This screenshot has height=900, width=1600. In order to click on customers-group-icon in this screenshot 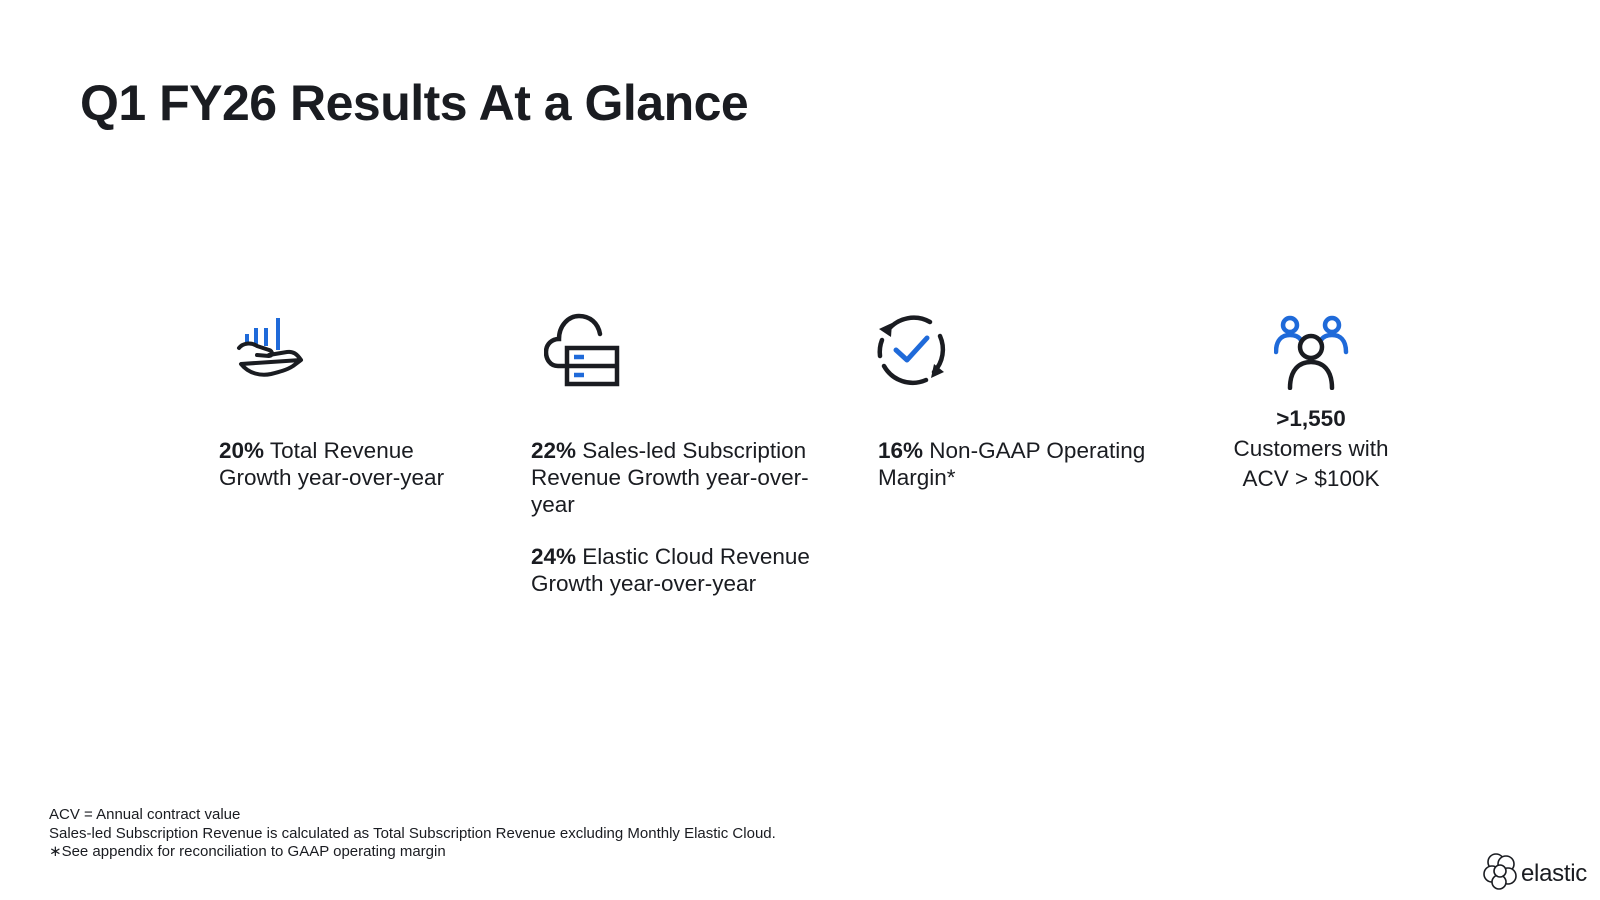, I will do `click(1312, 352)`.